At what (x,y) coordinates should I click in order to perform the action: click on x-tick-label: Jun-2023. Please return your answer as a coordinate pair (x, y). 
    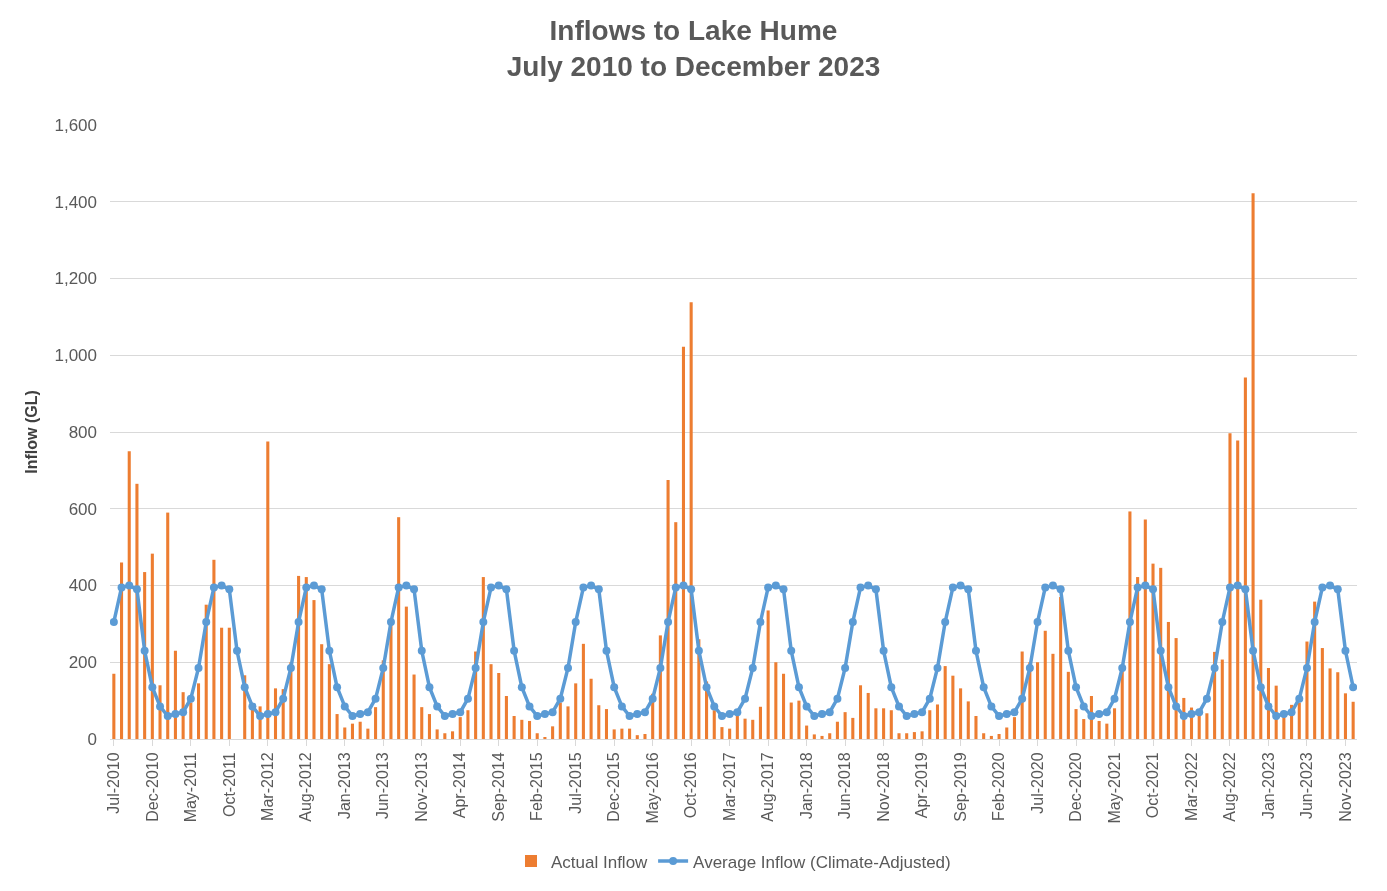
    Looking at the image, I should click on (1307, 786).